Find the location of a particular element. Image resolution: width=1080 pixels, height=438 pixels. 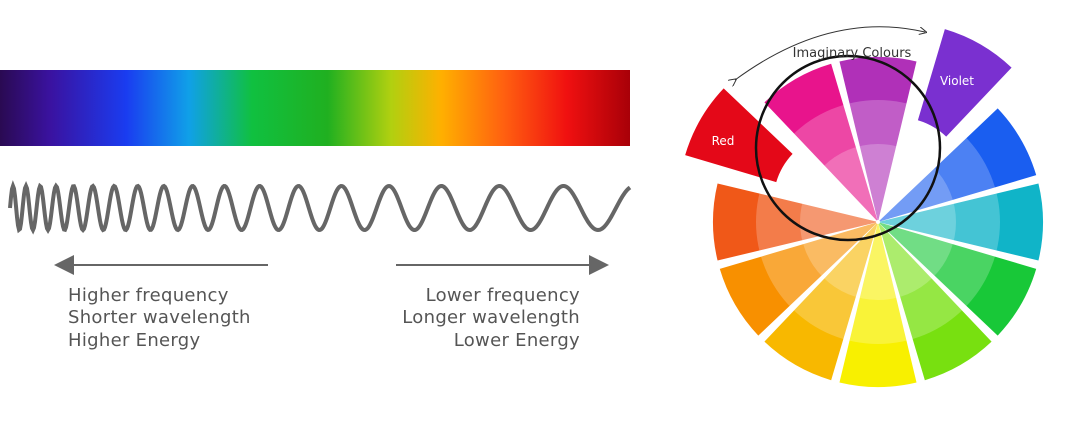

left-label: Higher frequency is located at coordinates (148, 295).